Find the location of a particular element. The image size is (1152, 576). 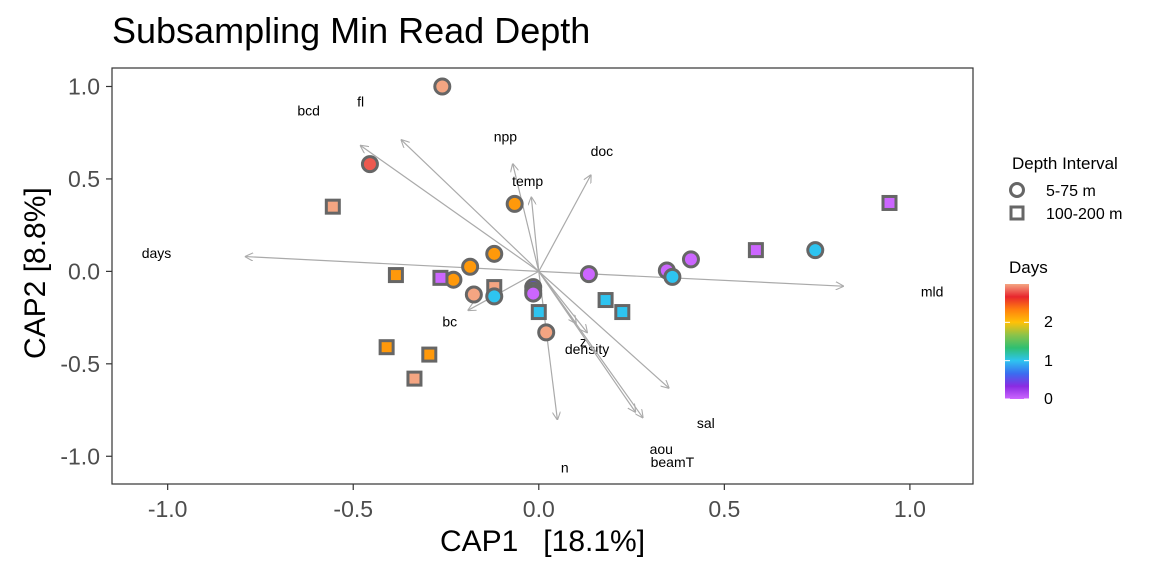

vector-sal is located at coordinates (603, 328).